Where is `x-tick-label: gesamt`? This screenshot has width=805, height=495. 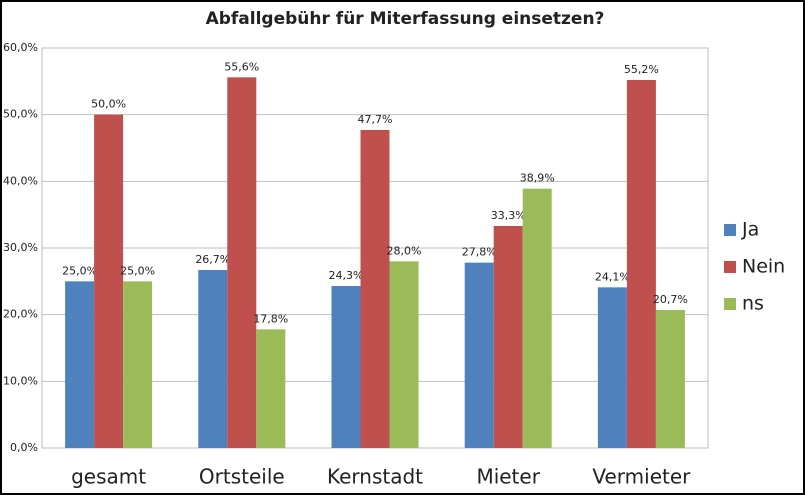
x-tick-label: gesamt is located at coordinates (108, 477).